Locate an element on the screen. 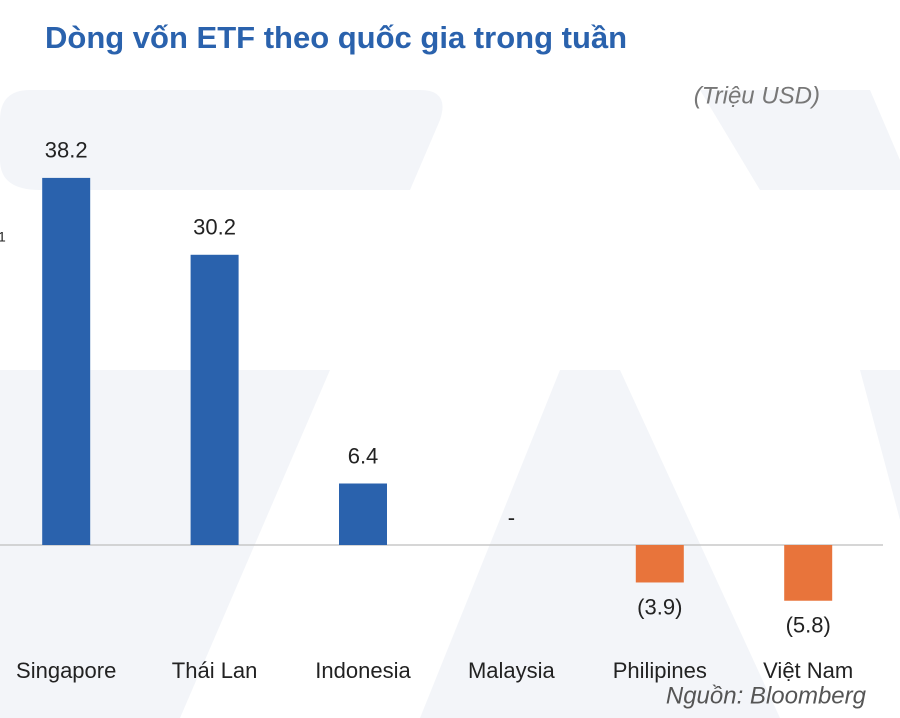  x-tick-label: Malaysia is located at coordinates (512, 670).